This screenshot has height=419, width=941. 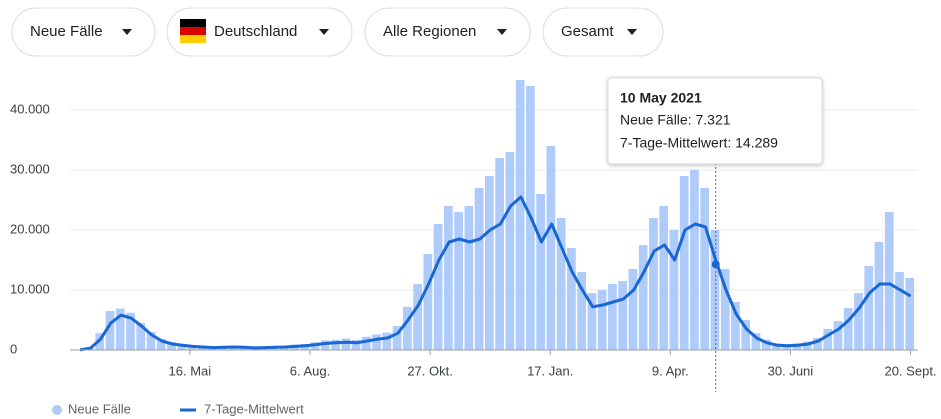 I want to click on dropdown-label: Neue Fälle, so click(x=66, y=31).